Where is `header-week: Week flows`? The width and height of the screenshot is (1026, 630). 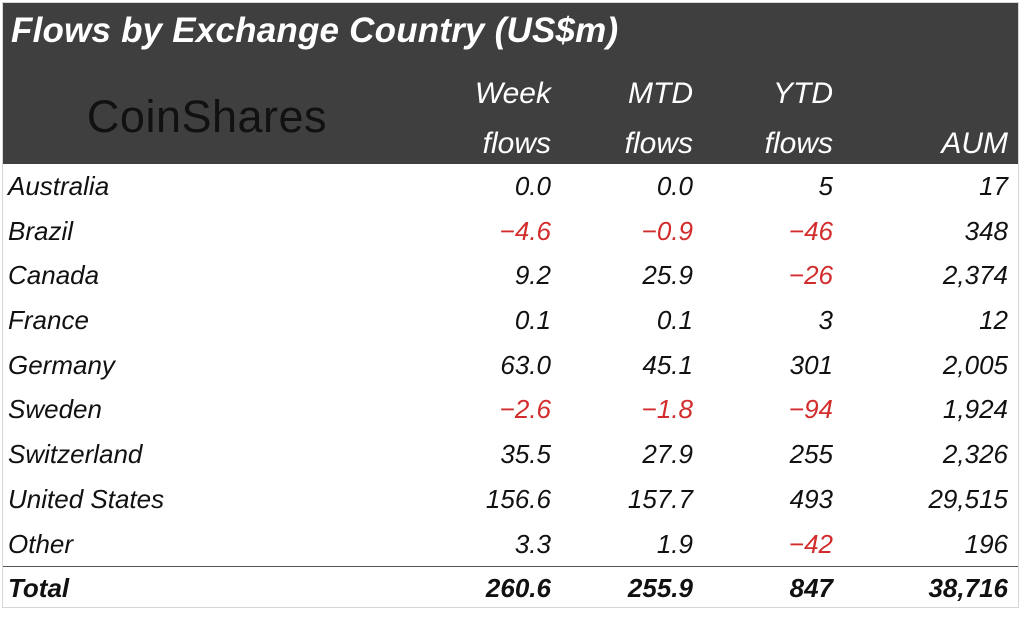
header-week: Week flows is located at coordinates (486, 119).